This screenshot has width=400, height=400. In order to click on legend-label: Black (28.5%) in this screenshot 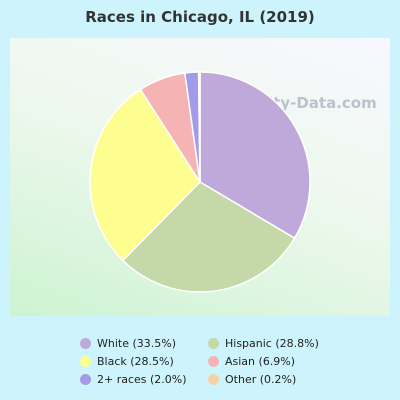, I will do `click(135, 361)`.